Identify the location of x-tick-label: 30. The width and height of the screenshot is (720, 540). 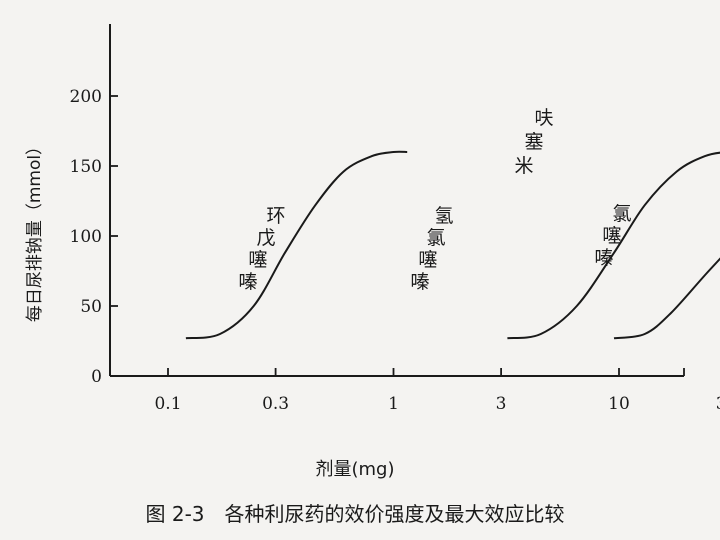
(718, 404).